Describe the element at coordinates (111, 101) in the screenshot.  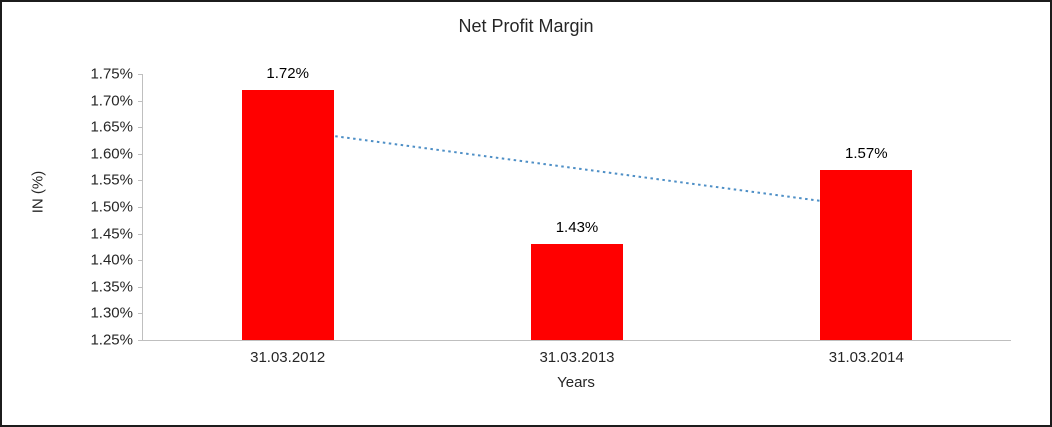
I see `y-tick-label: 1.70%` at that location.